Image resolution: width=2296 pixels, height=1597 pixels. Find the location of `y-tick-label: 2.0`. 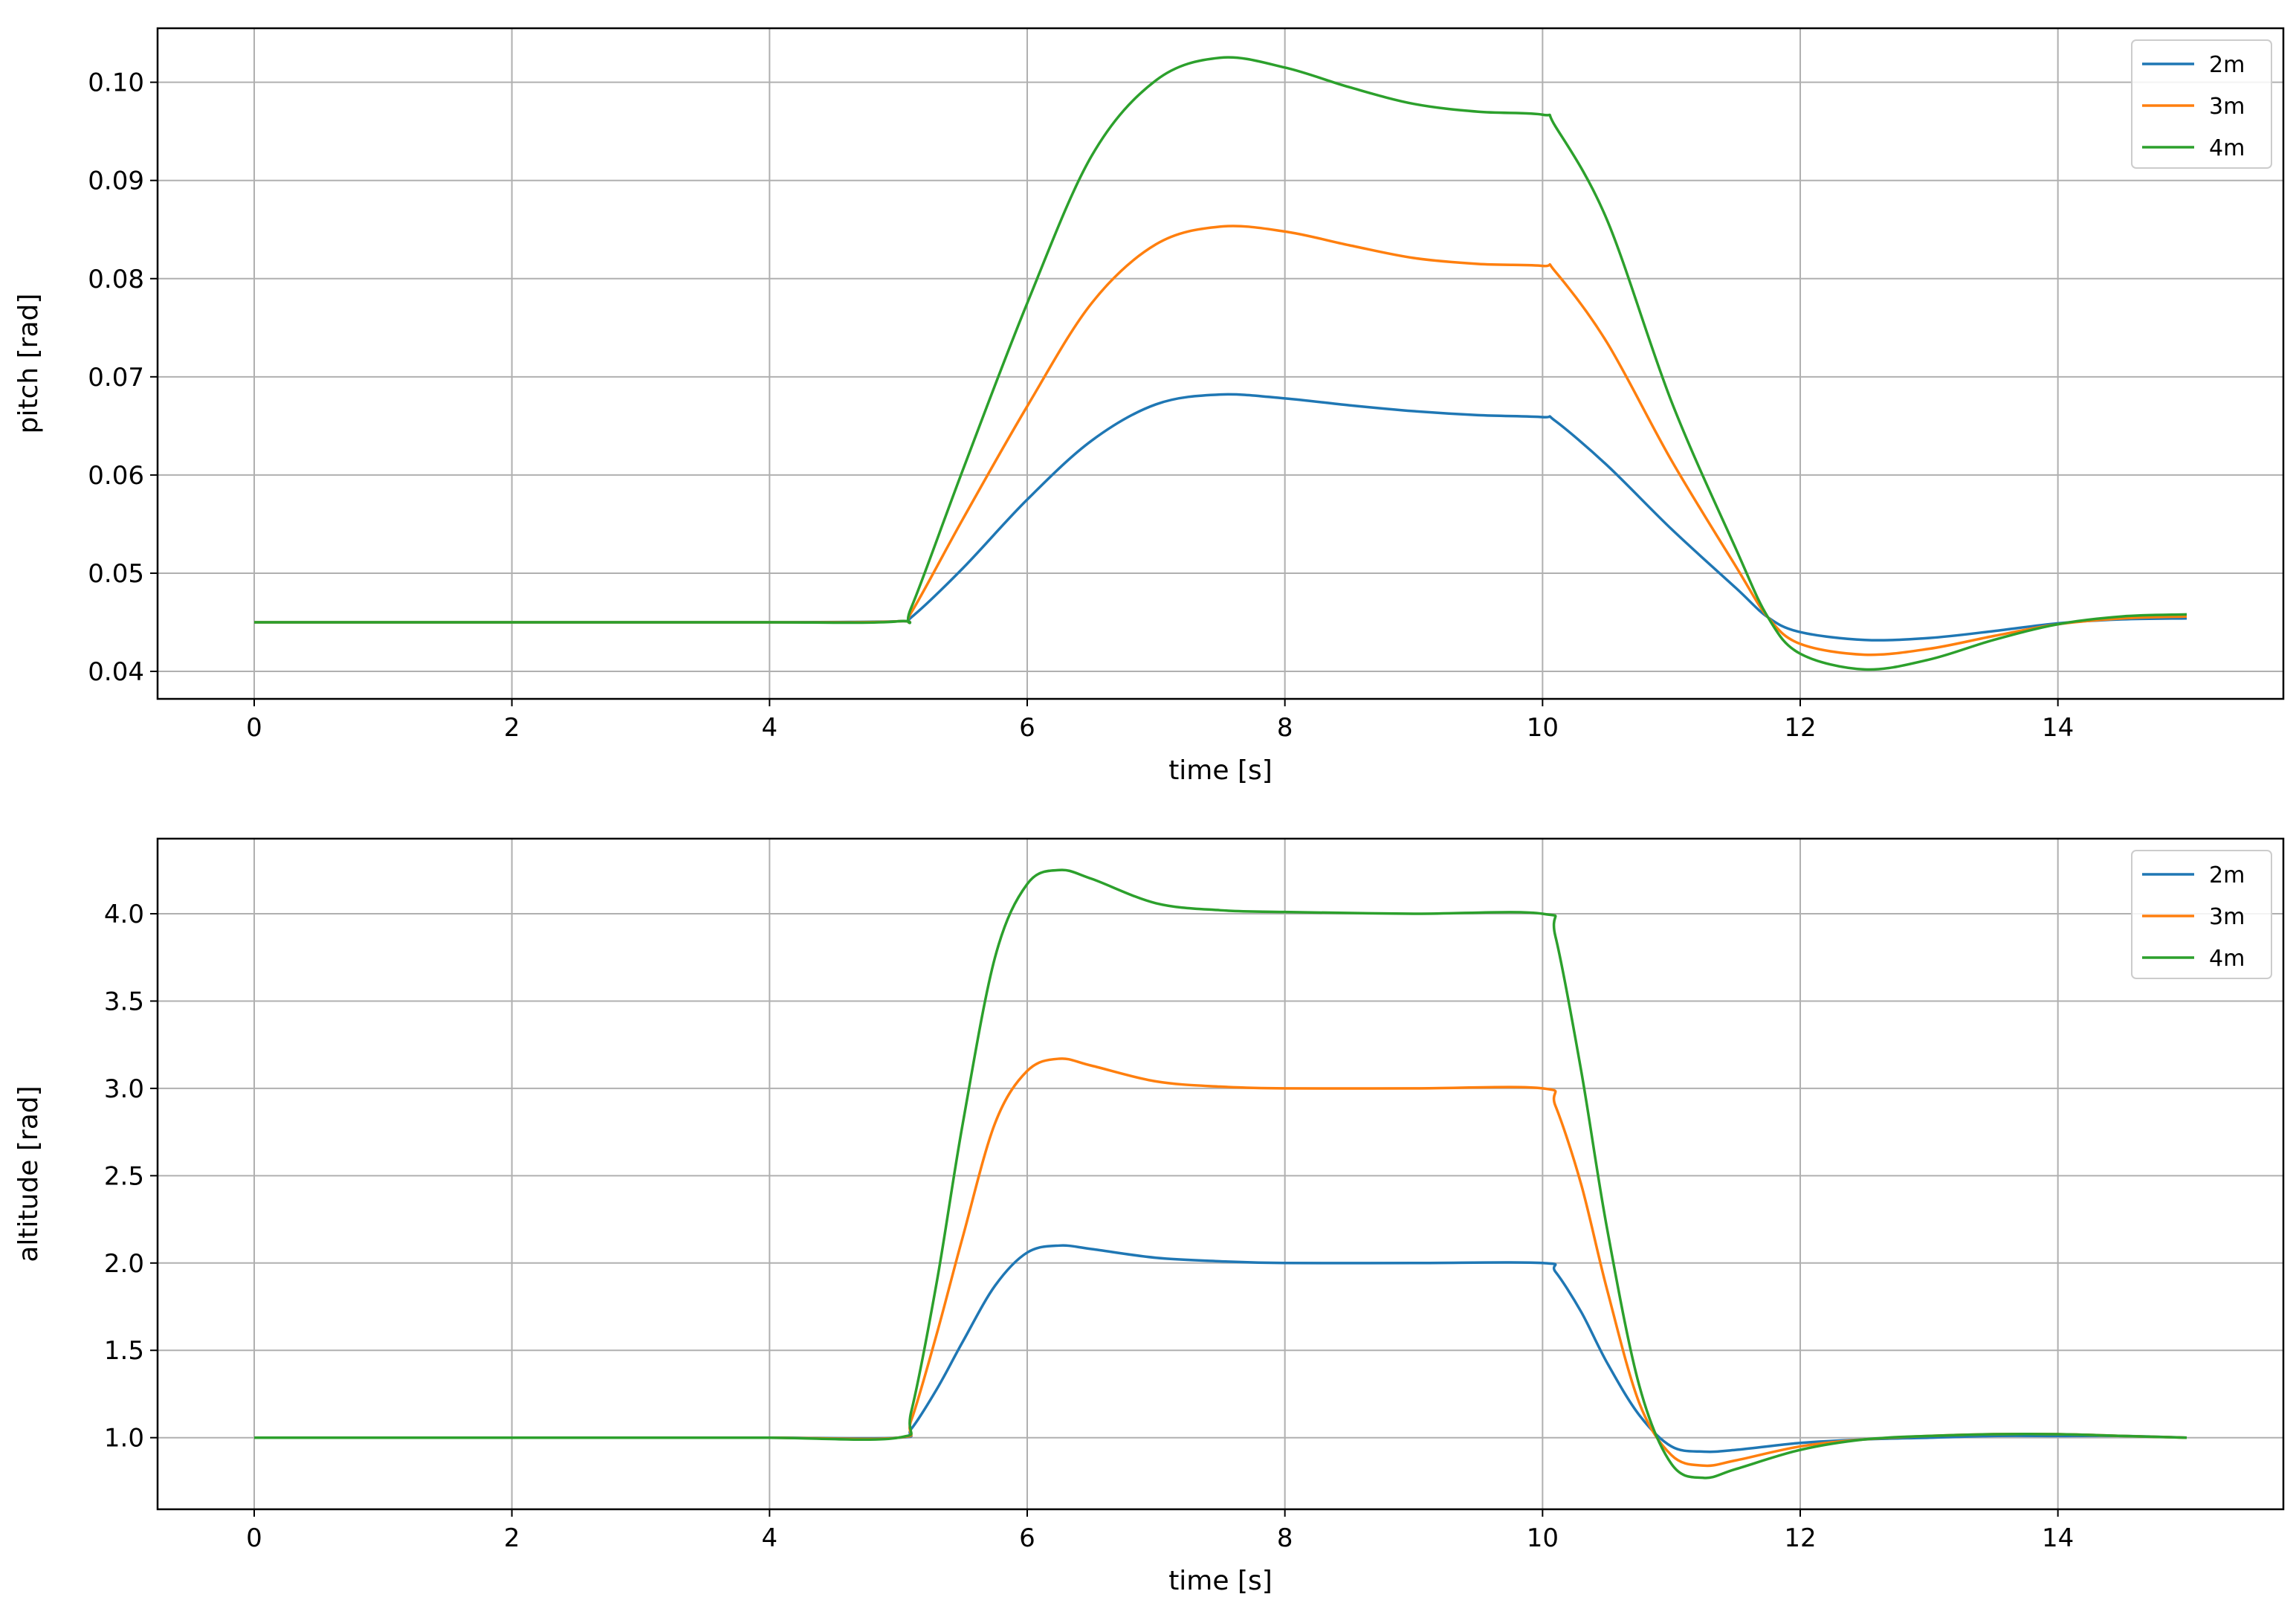

y-tick-label: 2.0 is located at coordinates (124, 1264).